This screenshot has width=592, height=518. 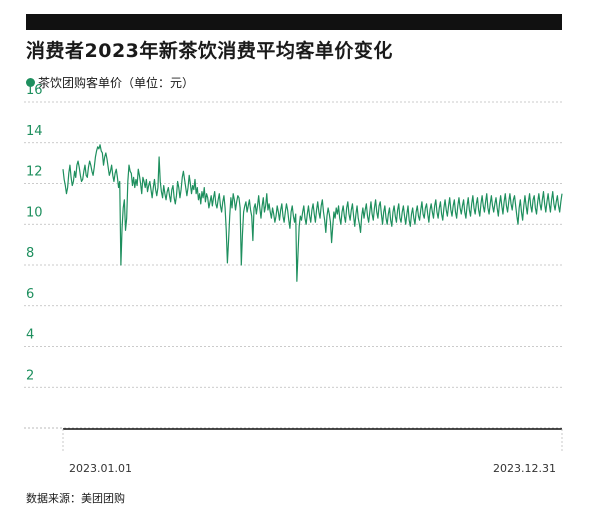 What do you see at coordinates (293, 439) in the screenshot?
I see `x-axis` at bounding box center [293, 439].